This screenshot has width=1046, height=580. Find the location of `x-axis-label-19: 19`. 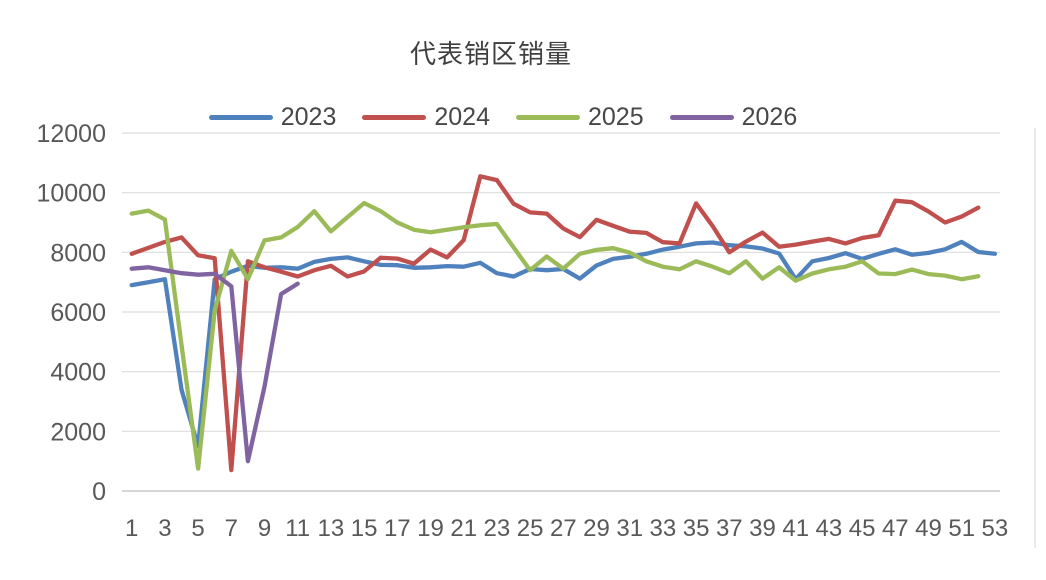

x-axis-label-19: 19 is located at coordinates (430, 528).